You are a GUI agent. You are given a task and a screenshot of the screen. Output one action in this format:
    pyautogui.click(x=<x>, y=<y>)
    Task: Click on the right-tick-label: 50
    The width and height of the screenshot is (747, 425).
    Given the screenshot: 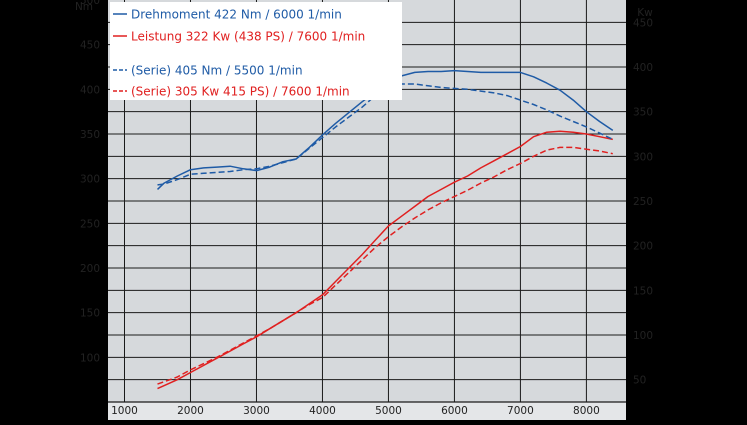 What is the action you would take?
    pyautogui.click(x=639, y=381)
    